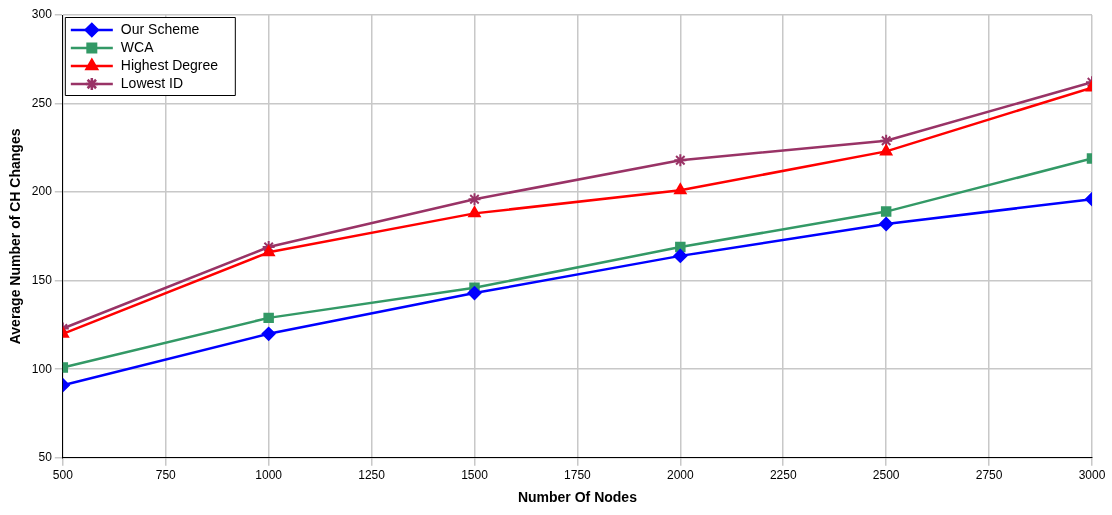 Image resolution: width=1112 pixels, height=515 pixels. I want to click on legend-label: Lowest ID, so click(152, 82).